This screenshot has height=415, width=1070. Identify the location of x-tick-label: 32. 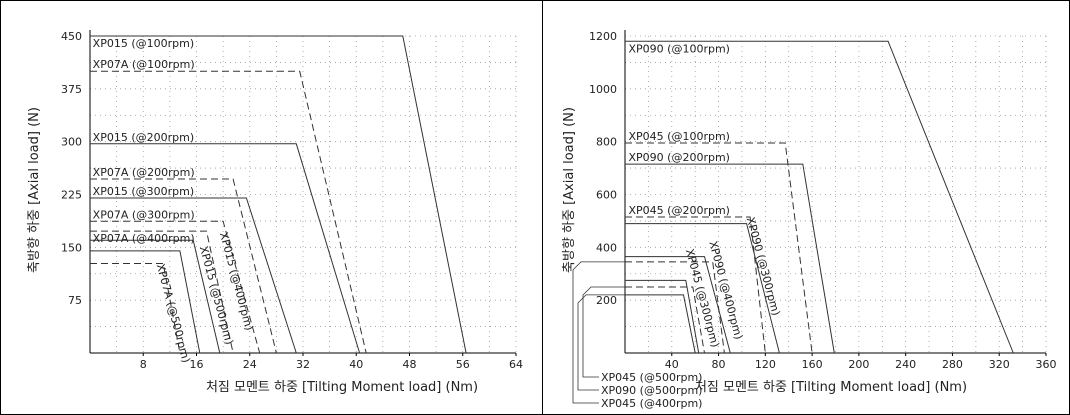
(303, 364).